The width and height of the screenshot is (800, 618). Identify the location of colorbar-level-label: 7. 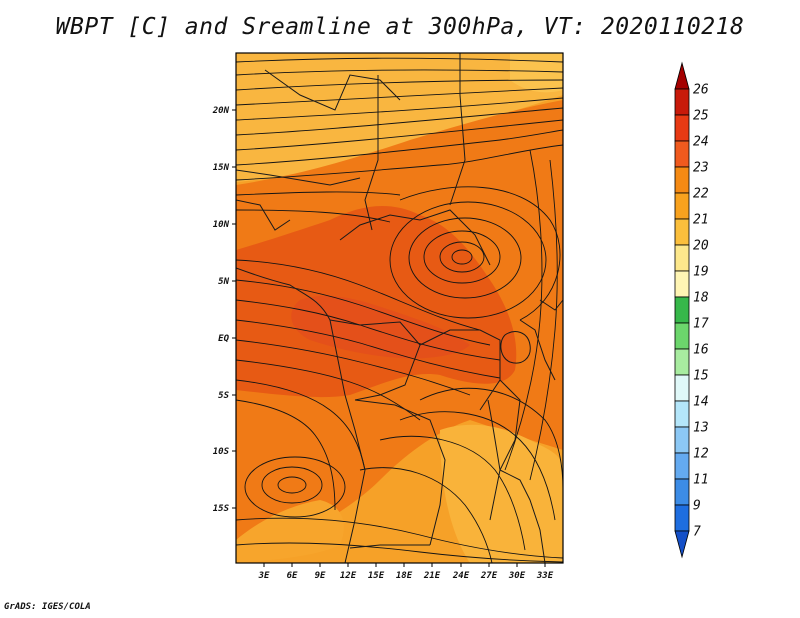
(697, 532).